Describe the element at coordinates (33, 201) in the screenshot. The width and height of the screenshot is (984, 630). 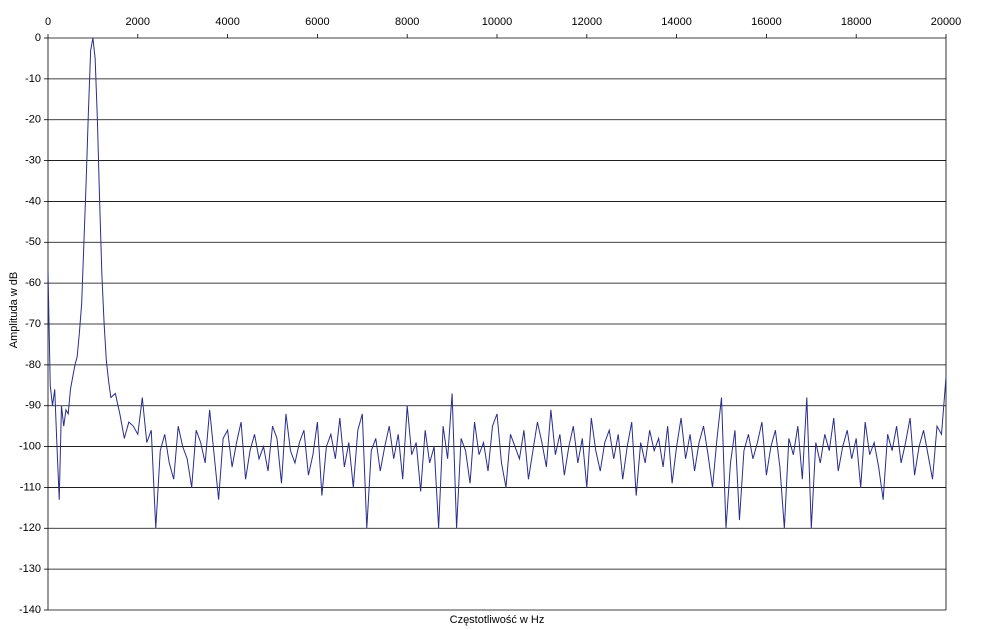
I see `y-tick-label: -40` at that location.